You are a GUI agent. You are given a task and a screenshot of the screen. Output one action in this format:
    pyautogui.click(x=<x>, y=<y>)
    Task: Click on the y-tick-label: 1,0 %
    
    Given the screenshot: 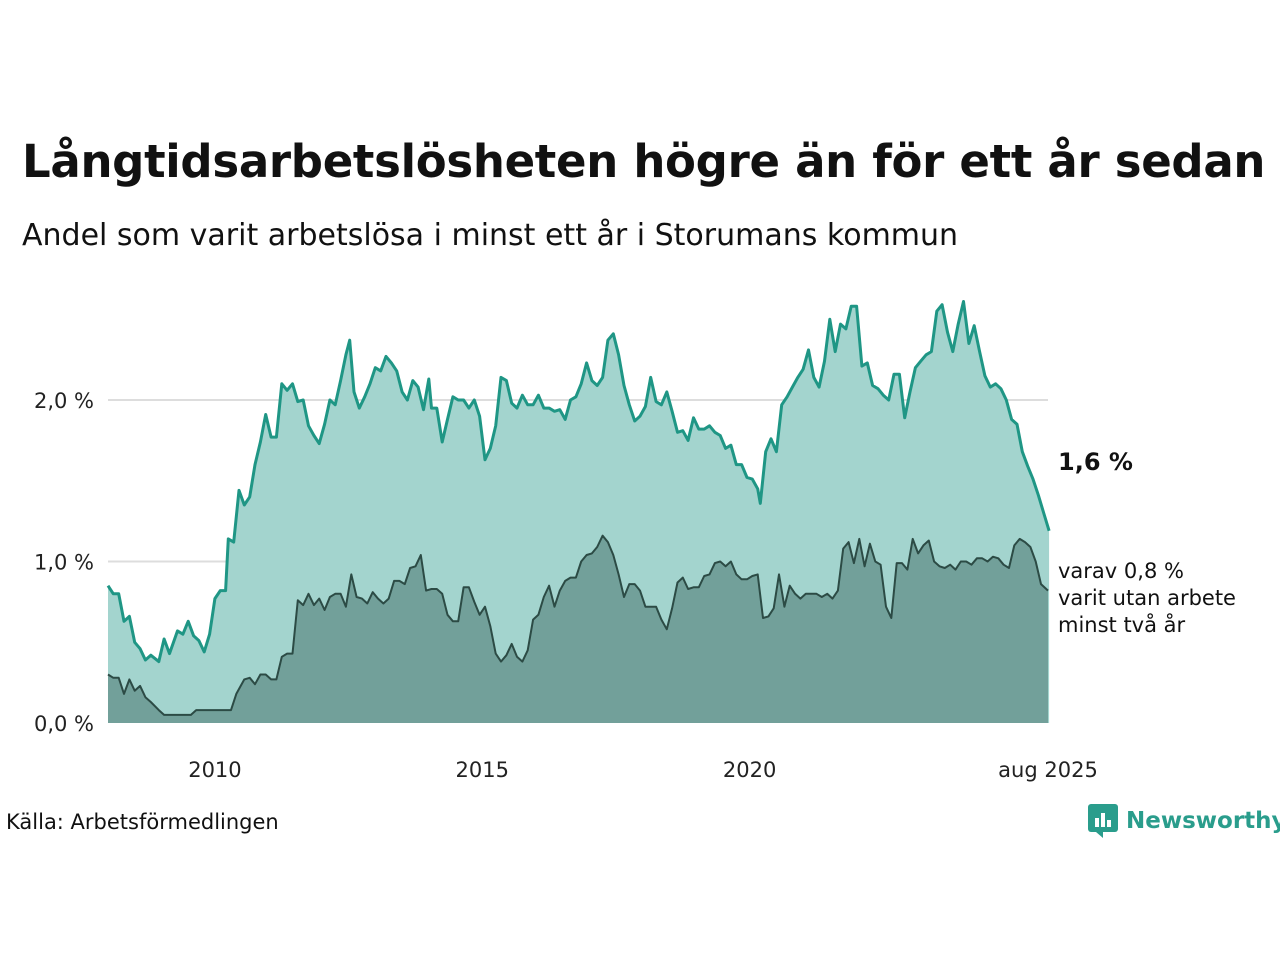 What is the action you would take?
    pyautogui.click(x=64, y=563)
    